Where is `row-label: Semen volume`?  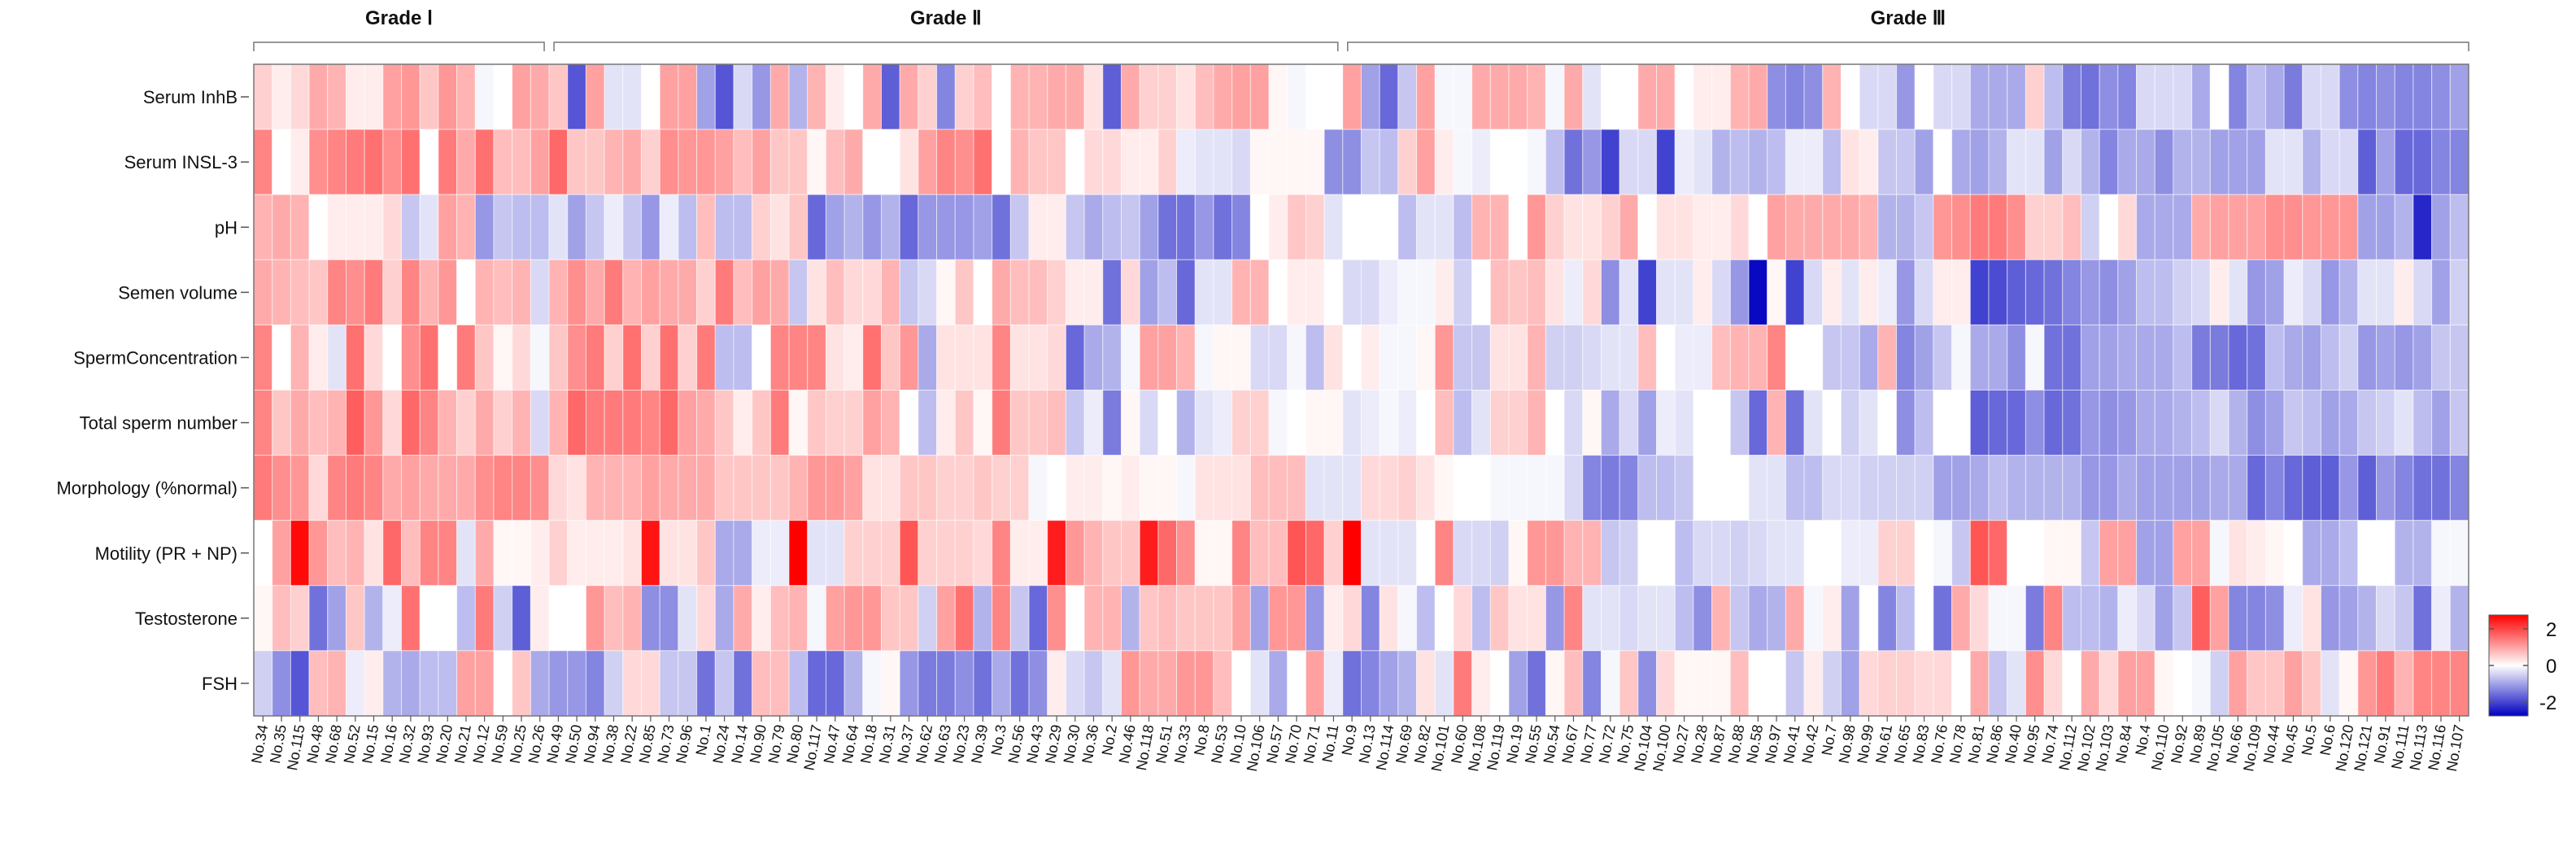 row-label: Semen volume is located at coordinates (178, 292).